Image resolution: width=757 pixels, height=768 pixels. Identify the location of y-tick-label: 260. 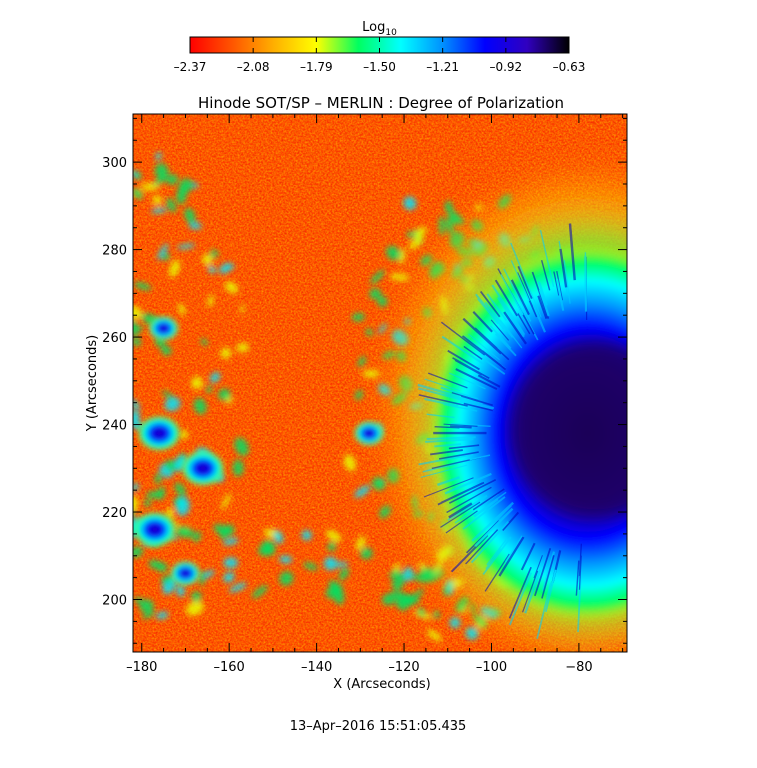
(114, 338).